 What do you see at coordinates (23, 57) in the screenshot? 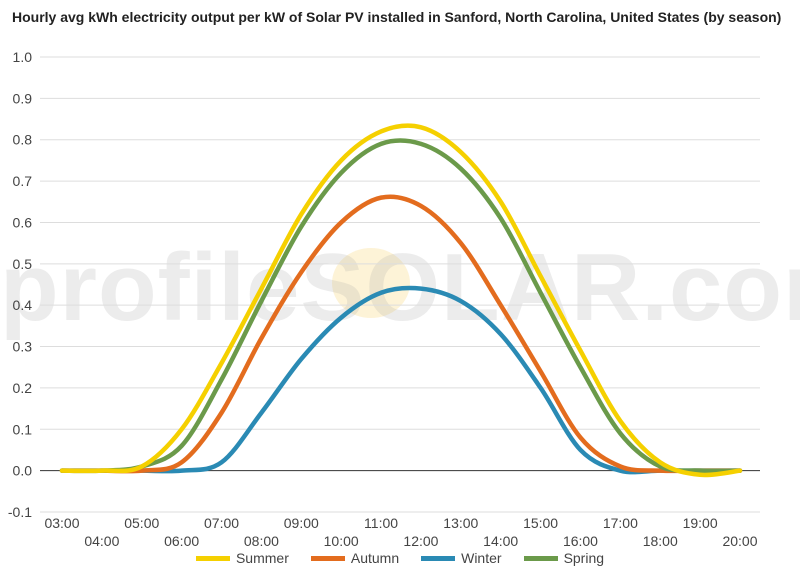
I see `y-tick-label: 1.0` at bounding box center [23, 57].